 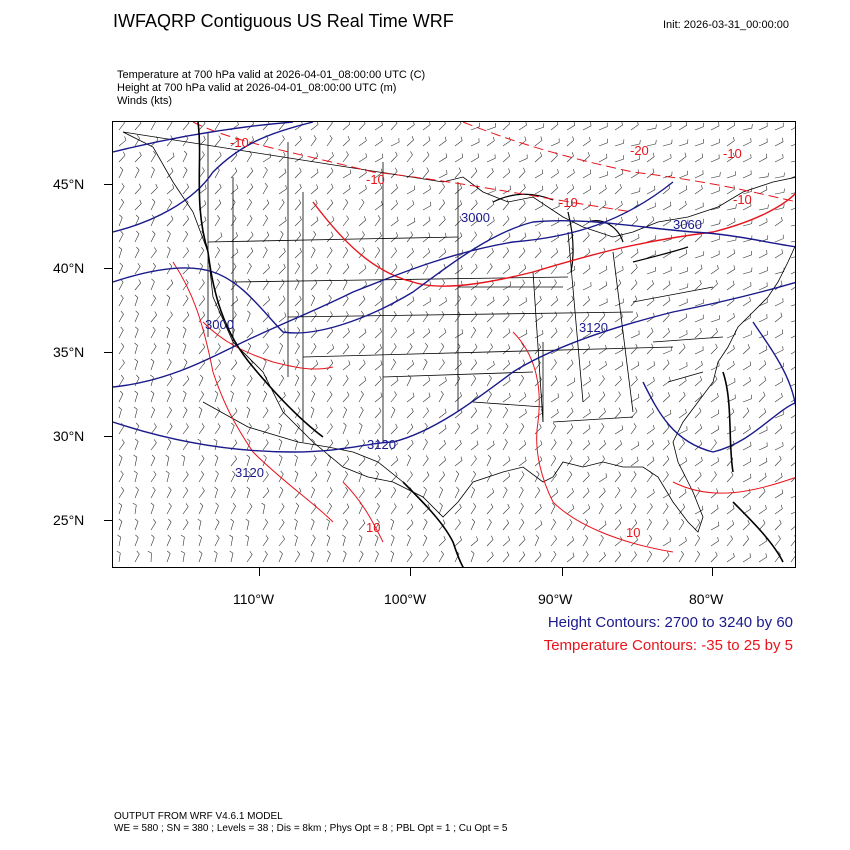 I want to click on great-lakes, so click(x=590, y=233).